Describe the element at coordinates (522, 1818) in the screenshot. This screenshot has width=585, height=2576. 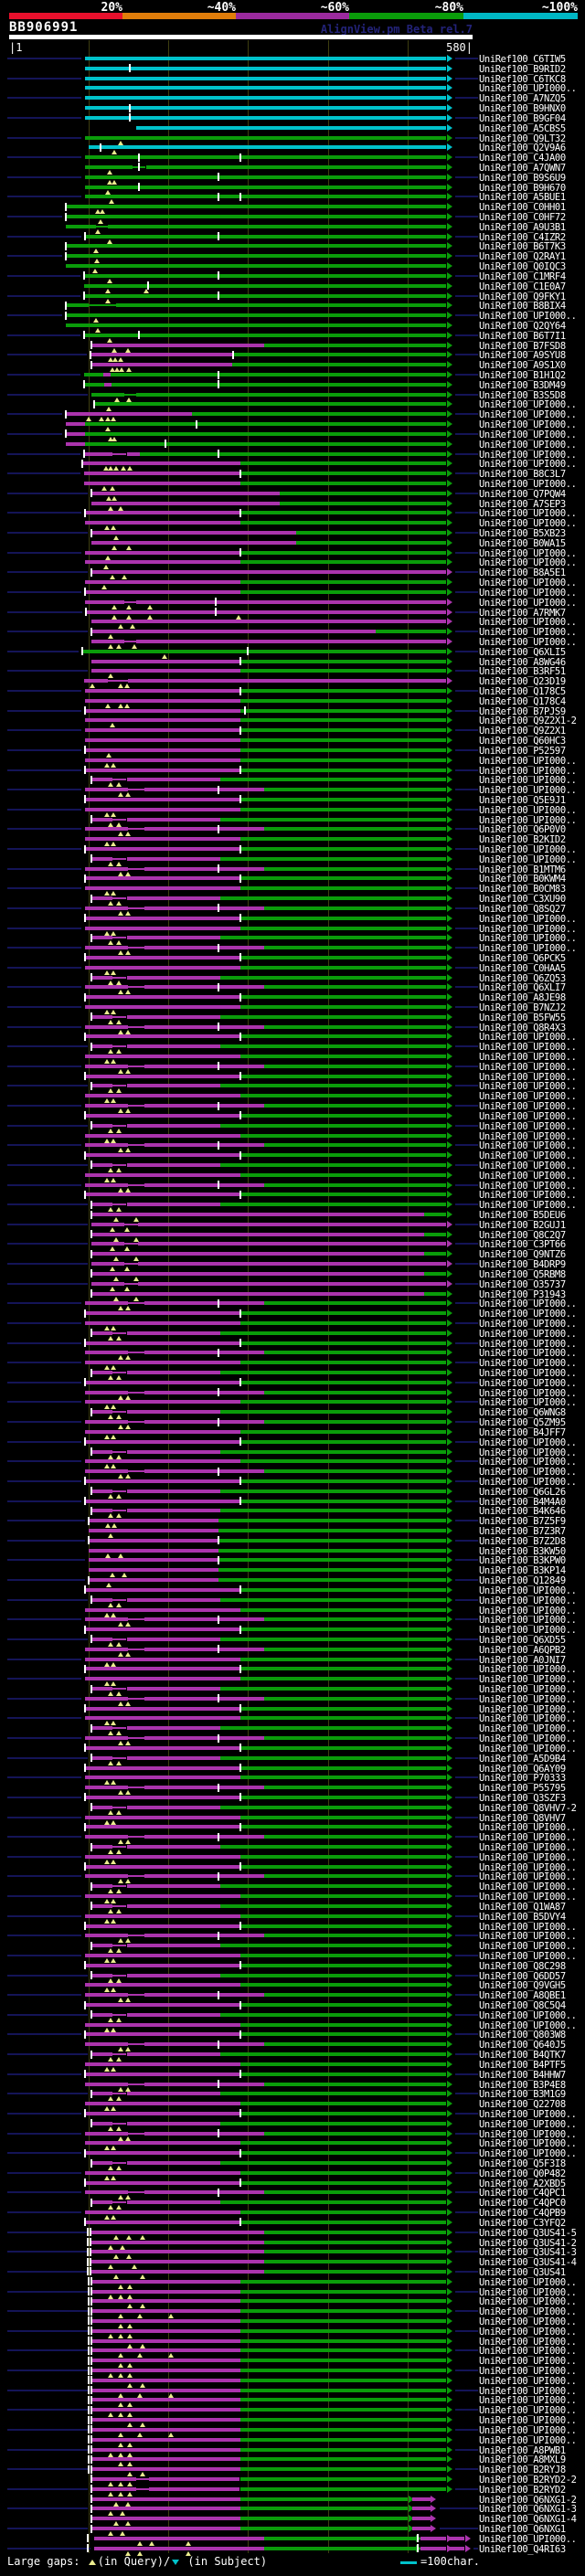
I see `hit-label: UniRef100_Q8VHV7` at that location.